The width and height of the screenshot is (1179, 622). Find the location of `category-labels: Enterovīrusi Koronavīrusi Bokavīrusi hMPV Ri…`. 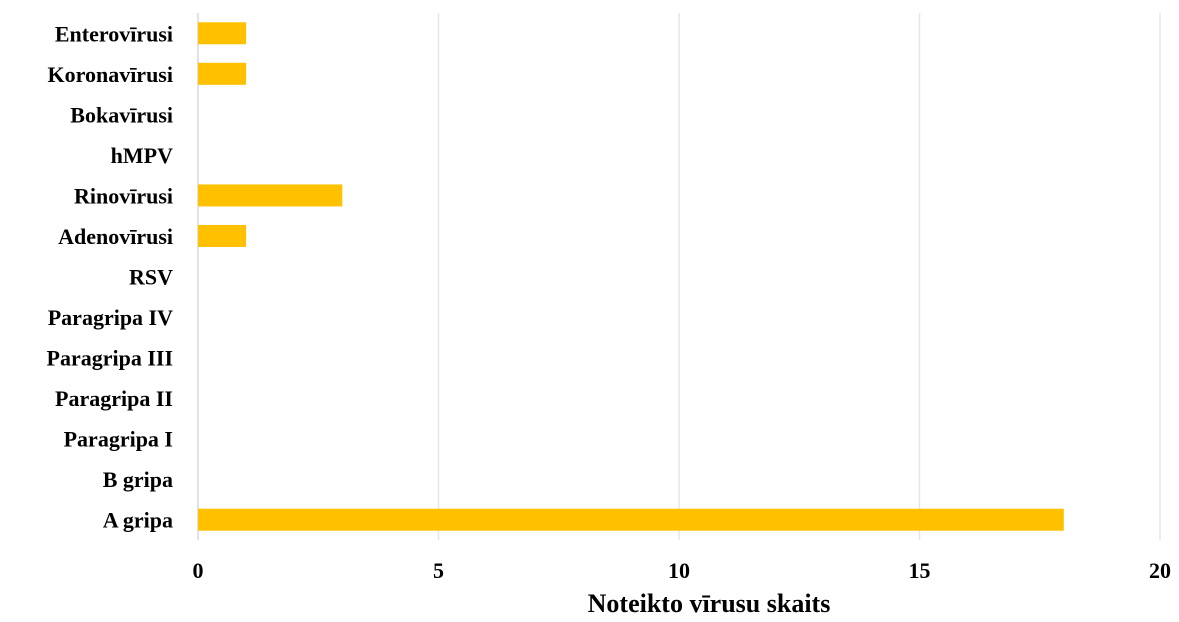

category-labels: Enterovīrusi Koronavīrusi Bokavīrusi hMPV Ri… is located at coordinates (110, 276).